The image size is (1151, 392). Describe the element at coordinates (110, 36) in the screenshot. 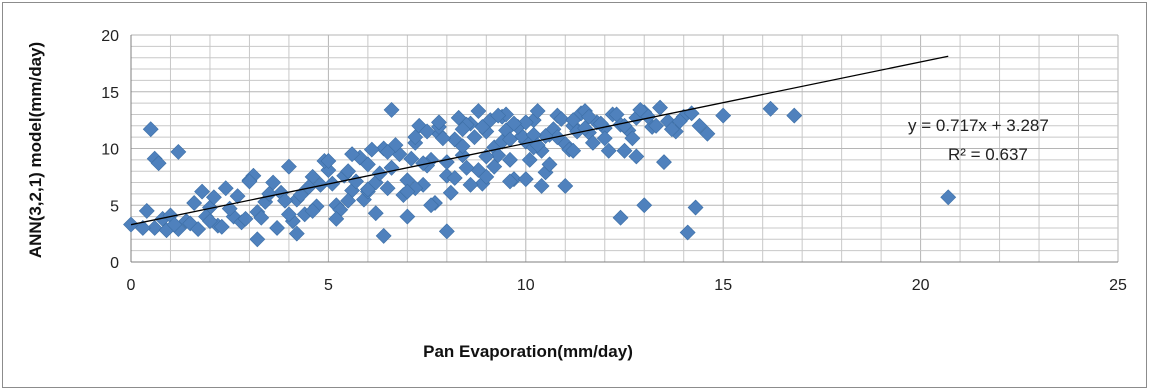

I see `y-tick-label: 20` at that location.